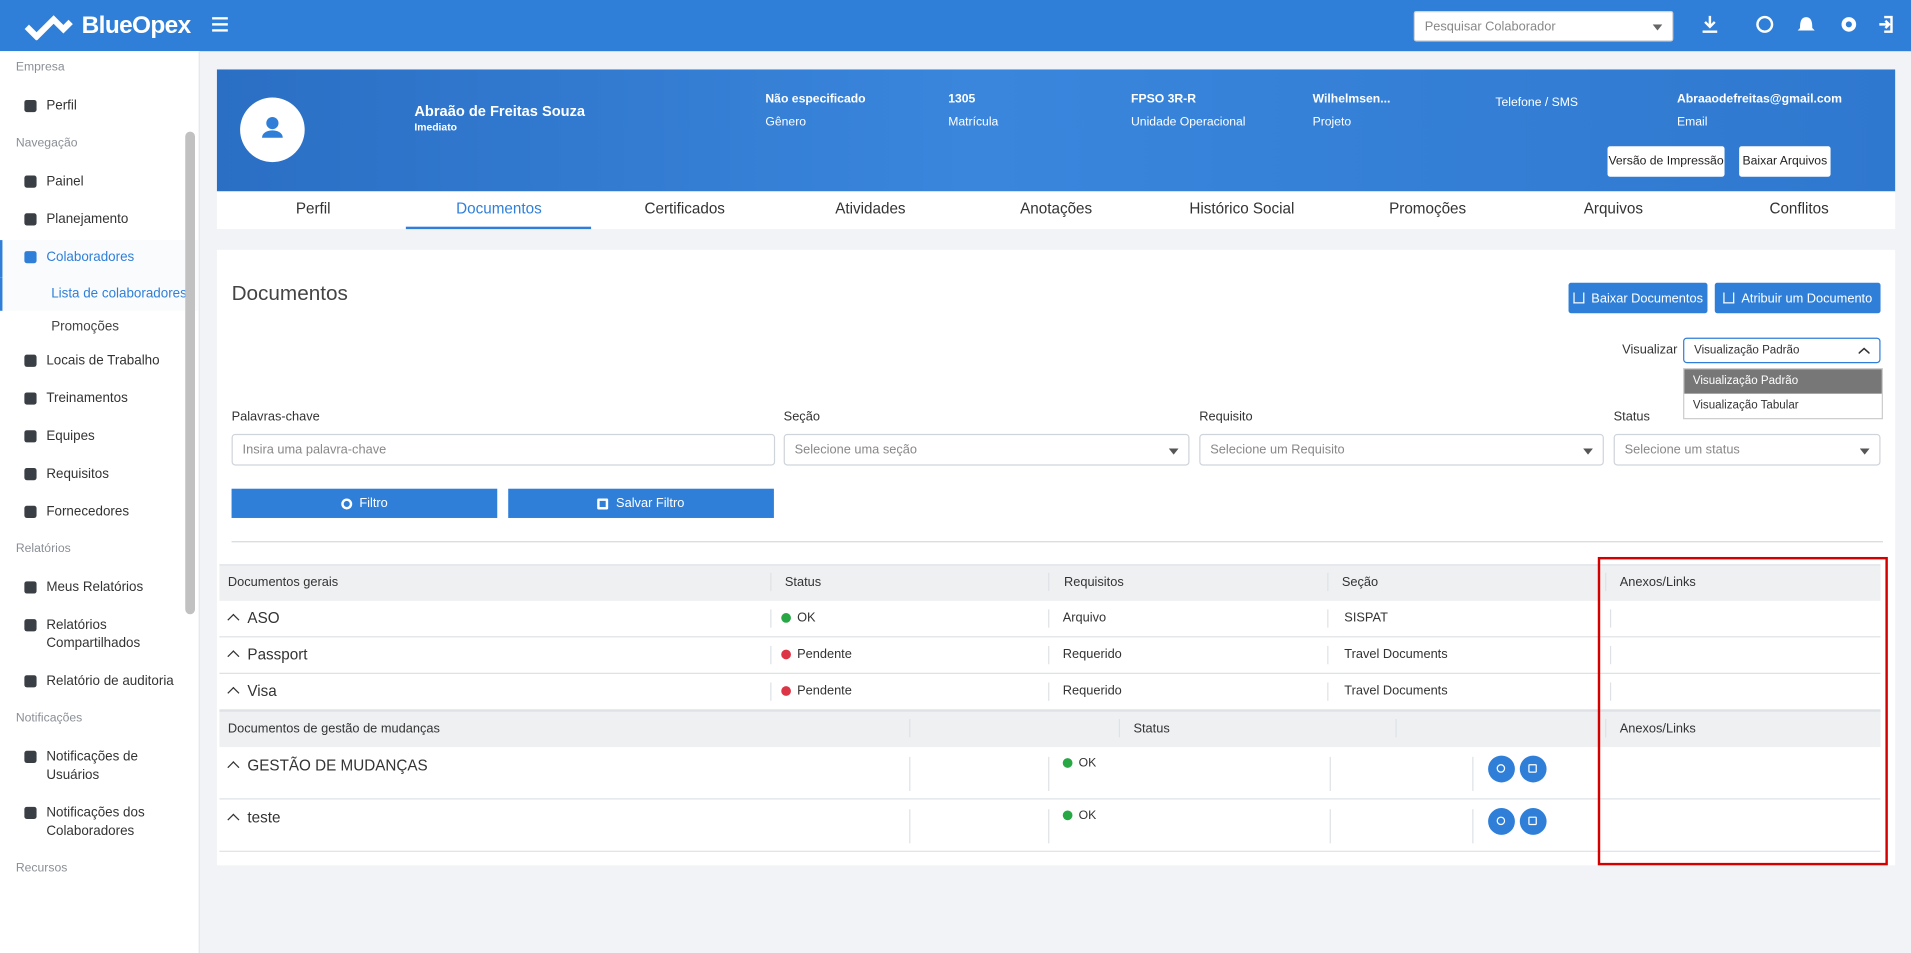 The width and height of the screenshot is (1911, 953). I want to click on menu-item: Fornecedores, so click(99, 514).